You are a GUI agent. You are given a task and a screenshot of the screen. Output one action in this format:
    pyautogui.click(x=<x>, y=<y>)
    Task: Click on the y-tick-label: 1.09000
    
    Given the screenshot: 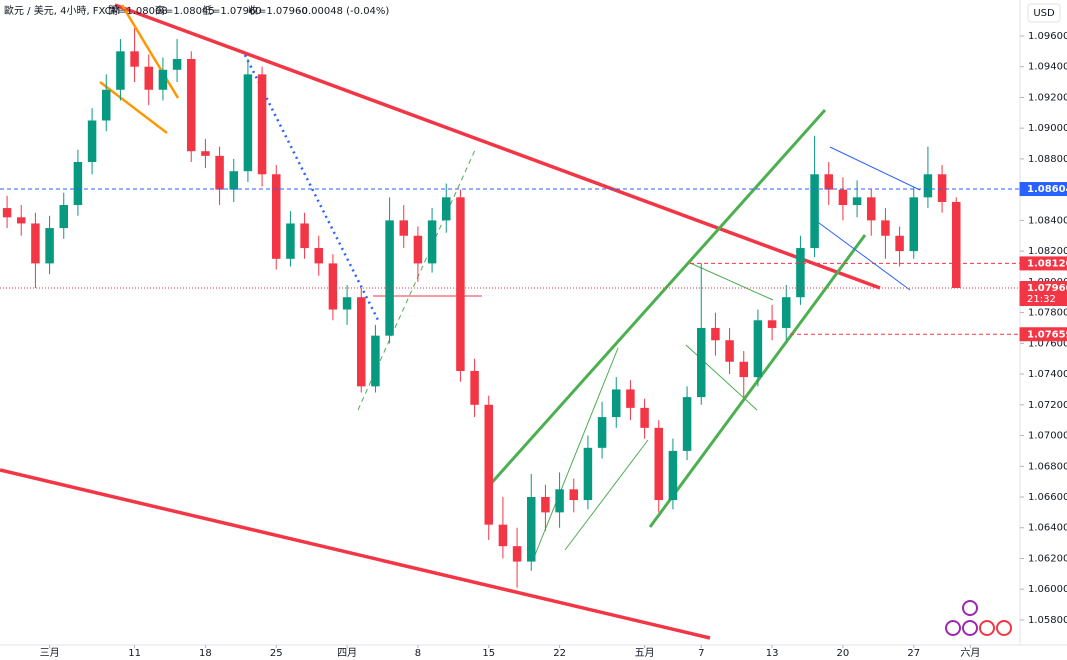 What is the action you would take?
    pyautogui.click(x=1047, y=128)
    